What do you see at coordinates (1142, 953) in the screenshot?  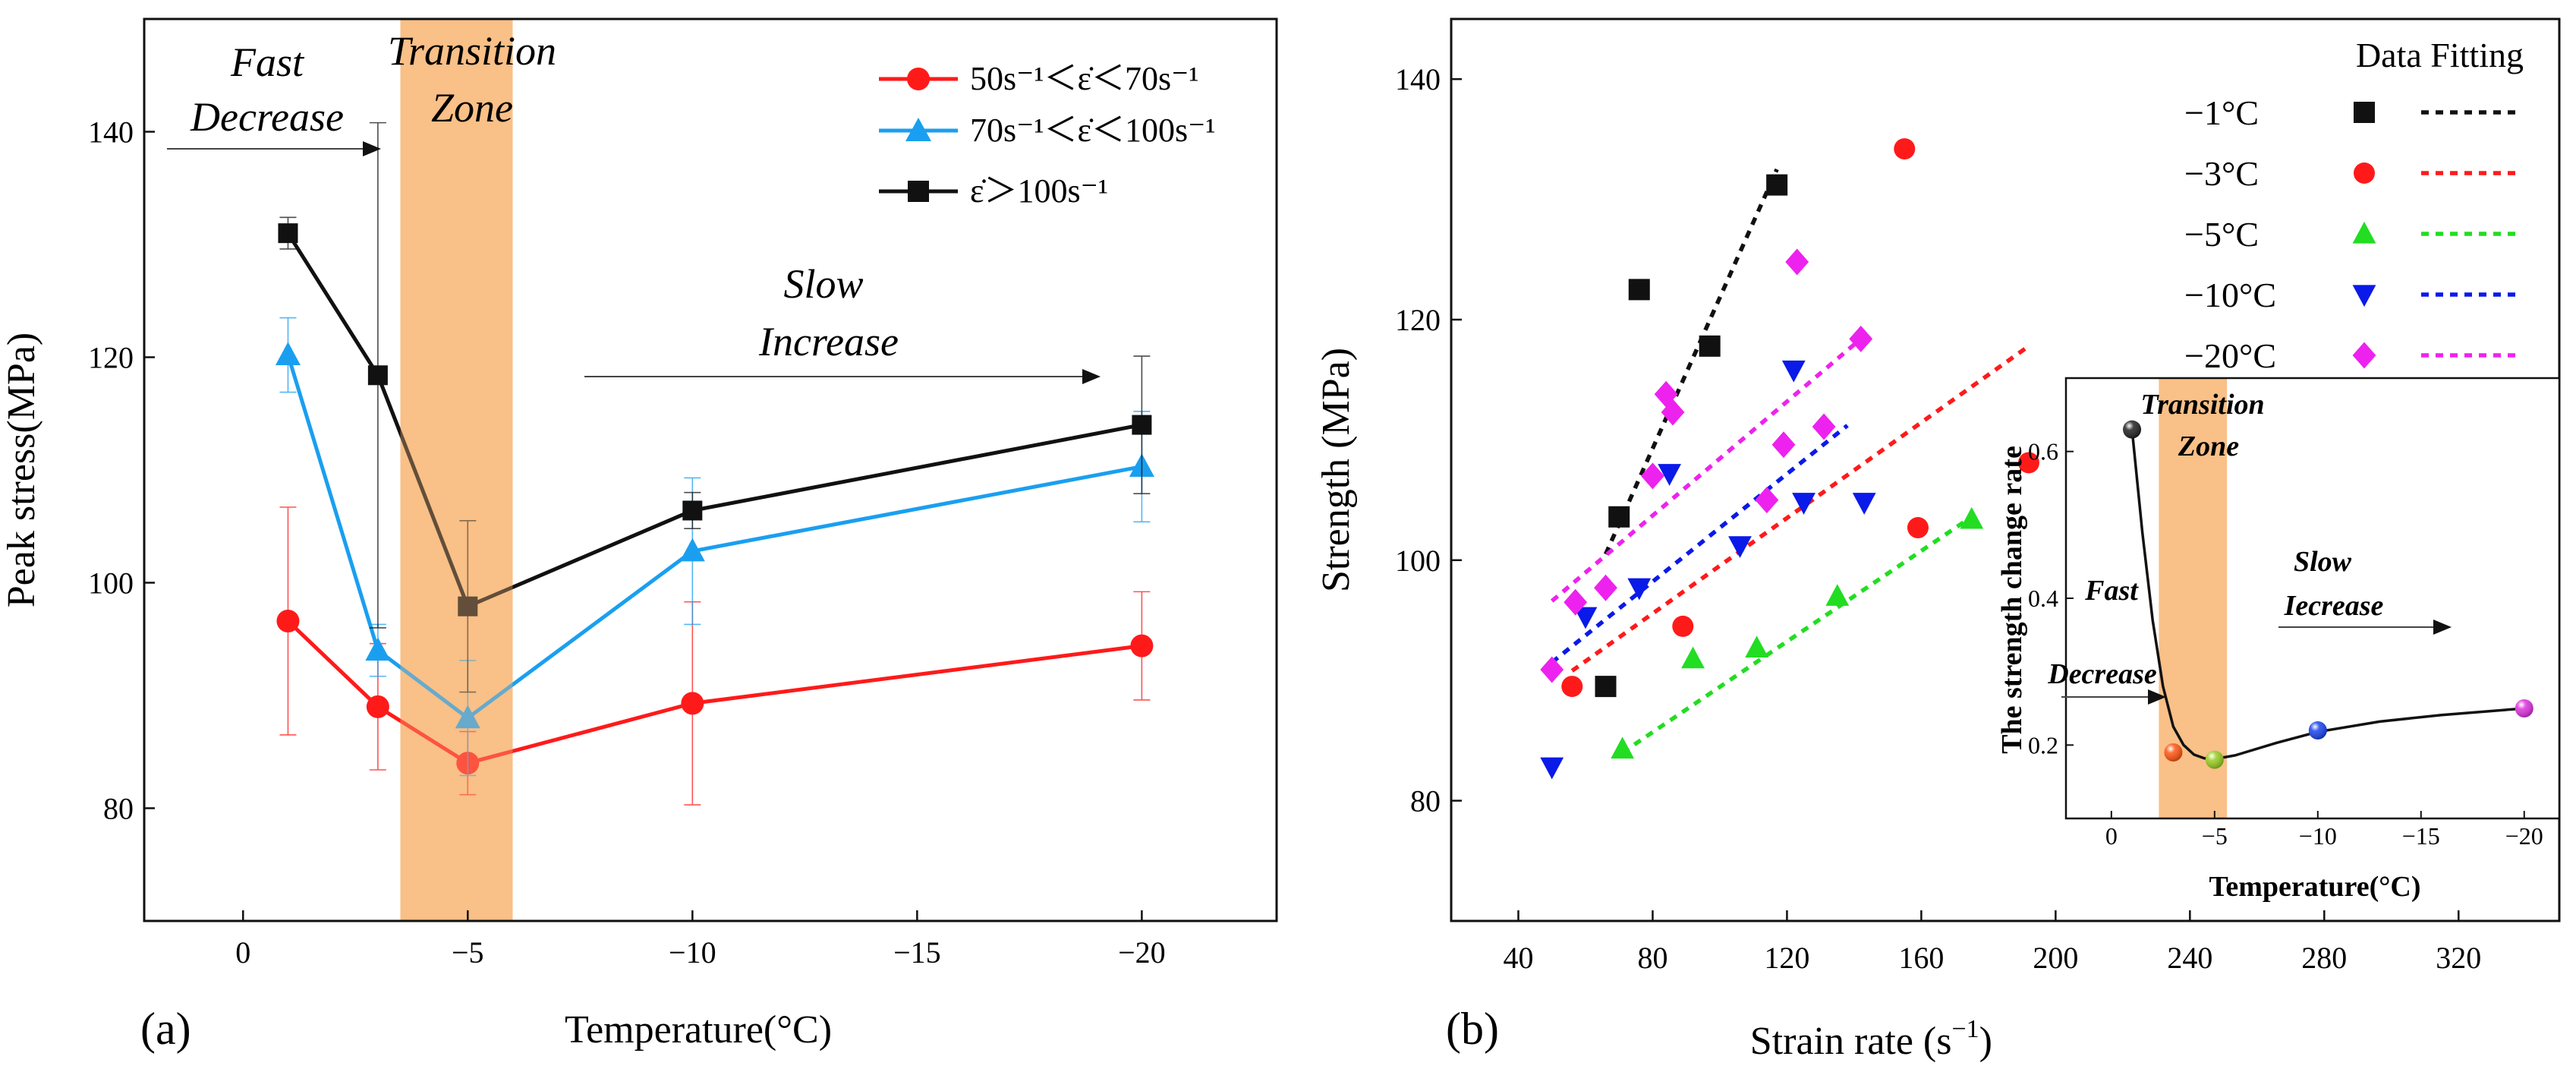 I see `x-tick-label-a: −20` at bounding box center [1142, 953].